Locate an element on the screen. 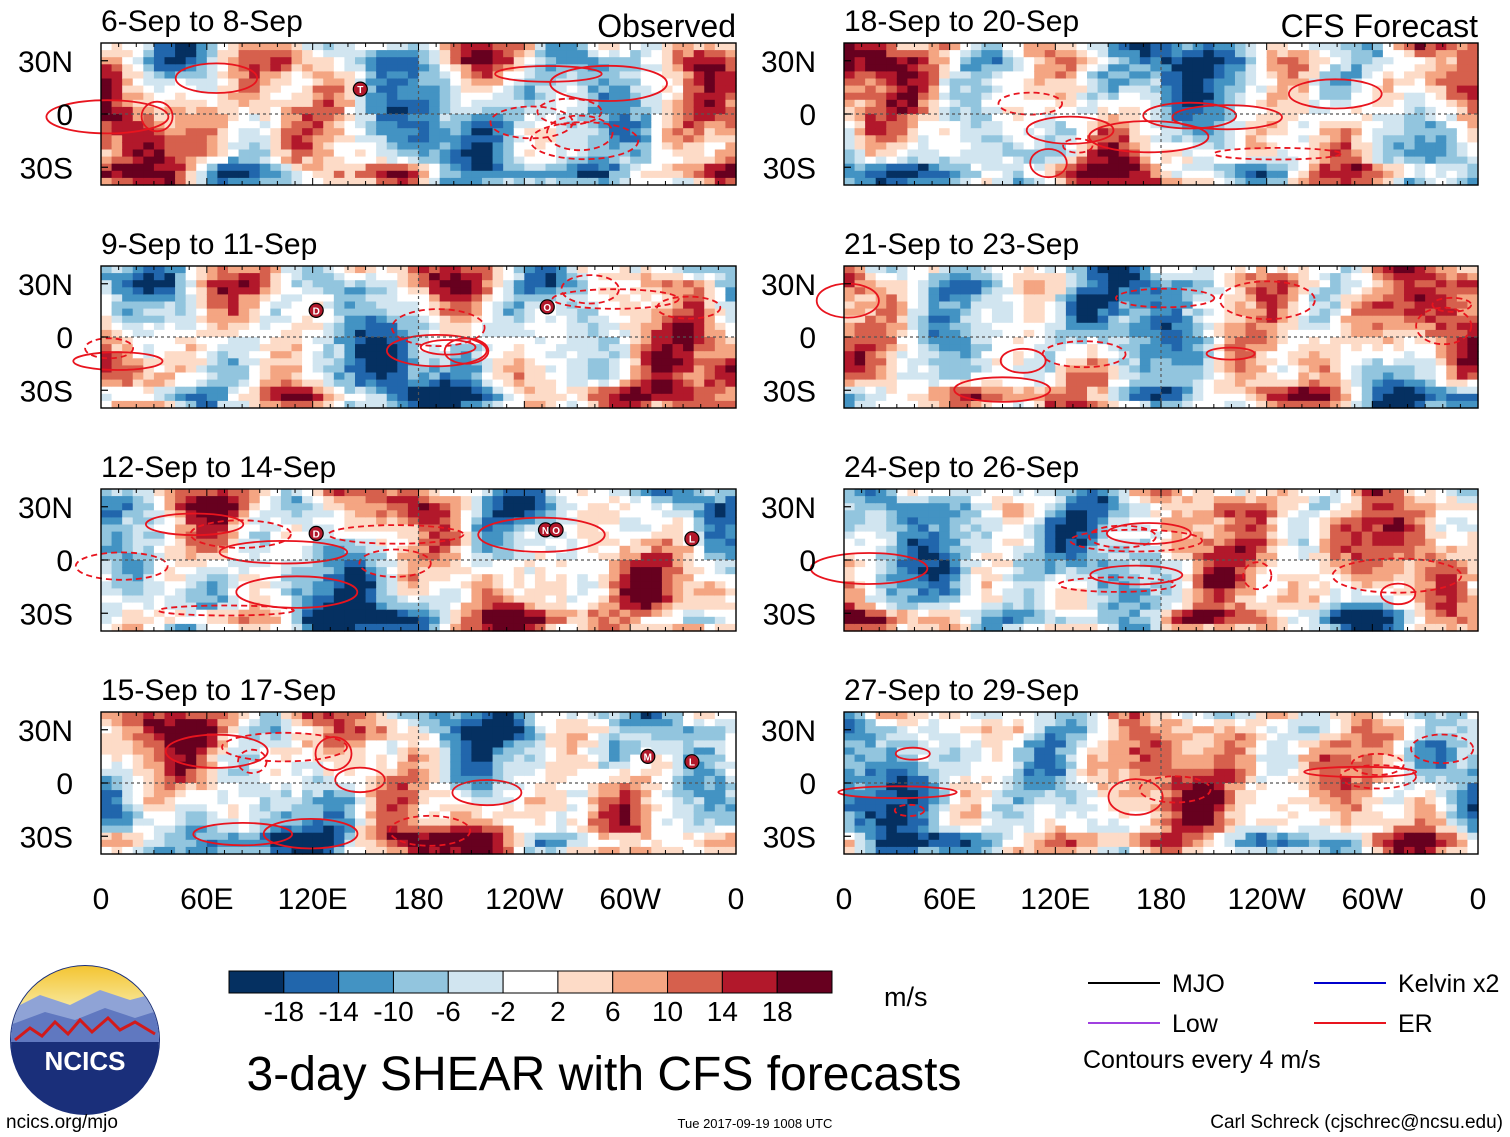  y-tick-label: 30S is located at coordinates (46, 391).